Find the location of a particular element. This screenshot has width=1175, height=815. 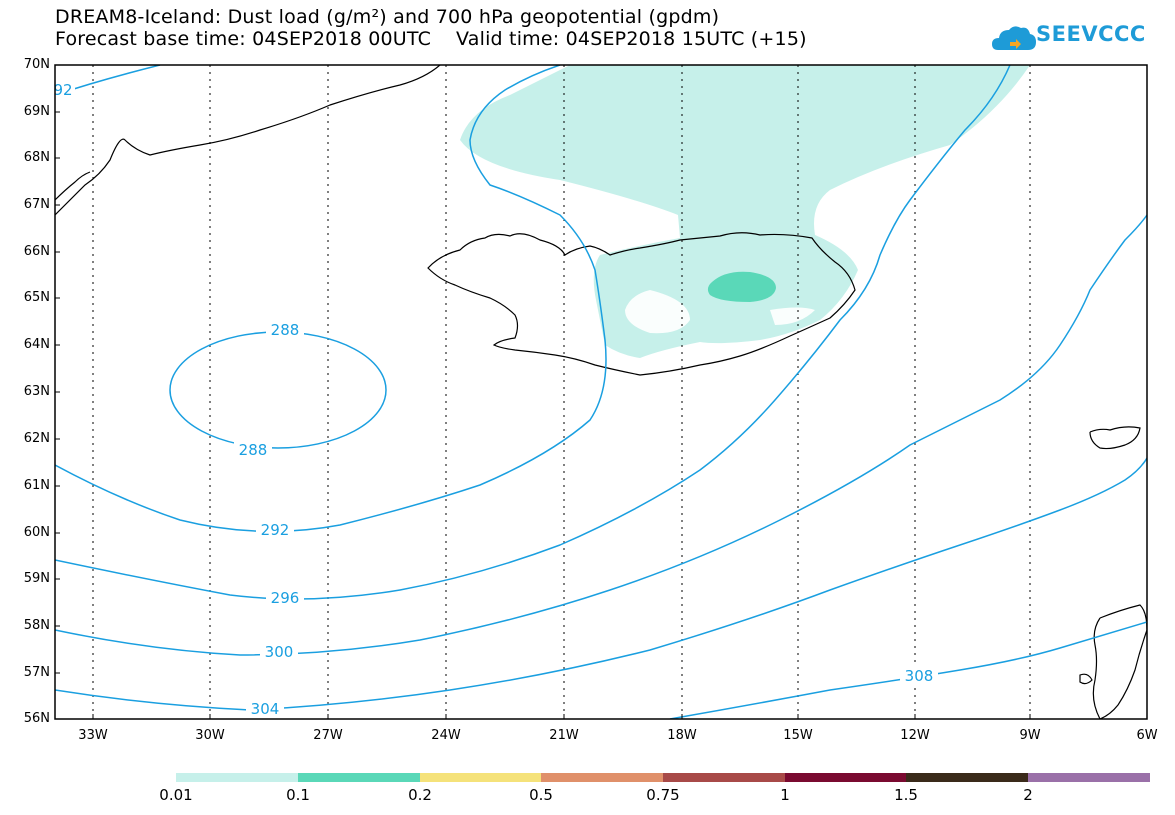

lat-label-56n: 56N is located at coordinates (36, 718).